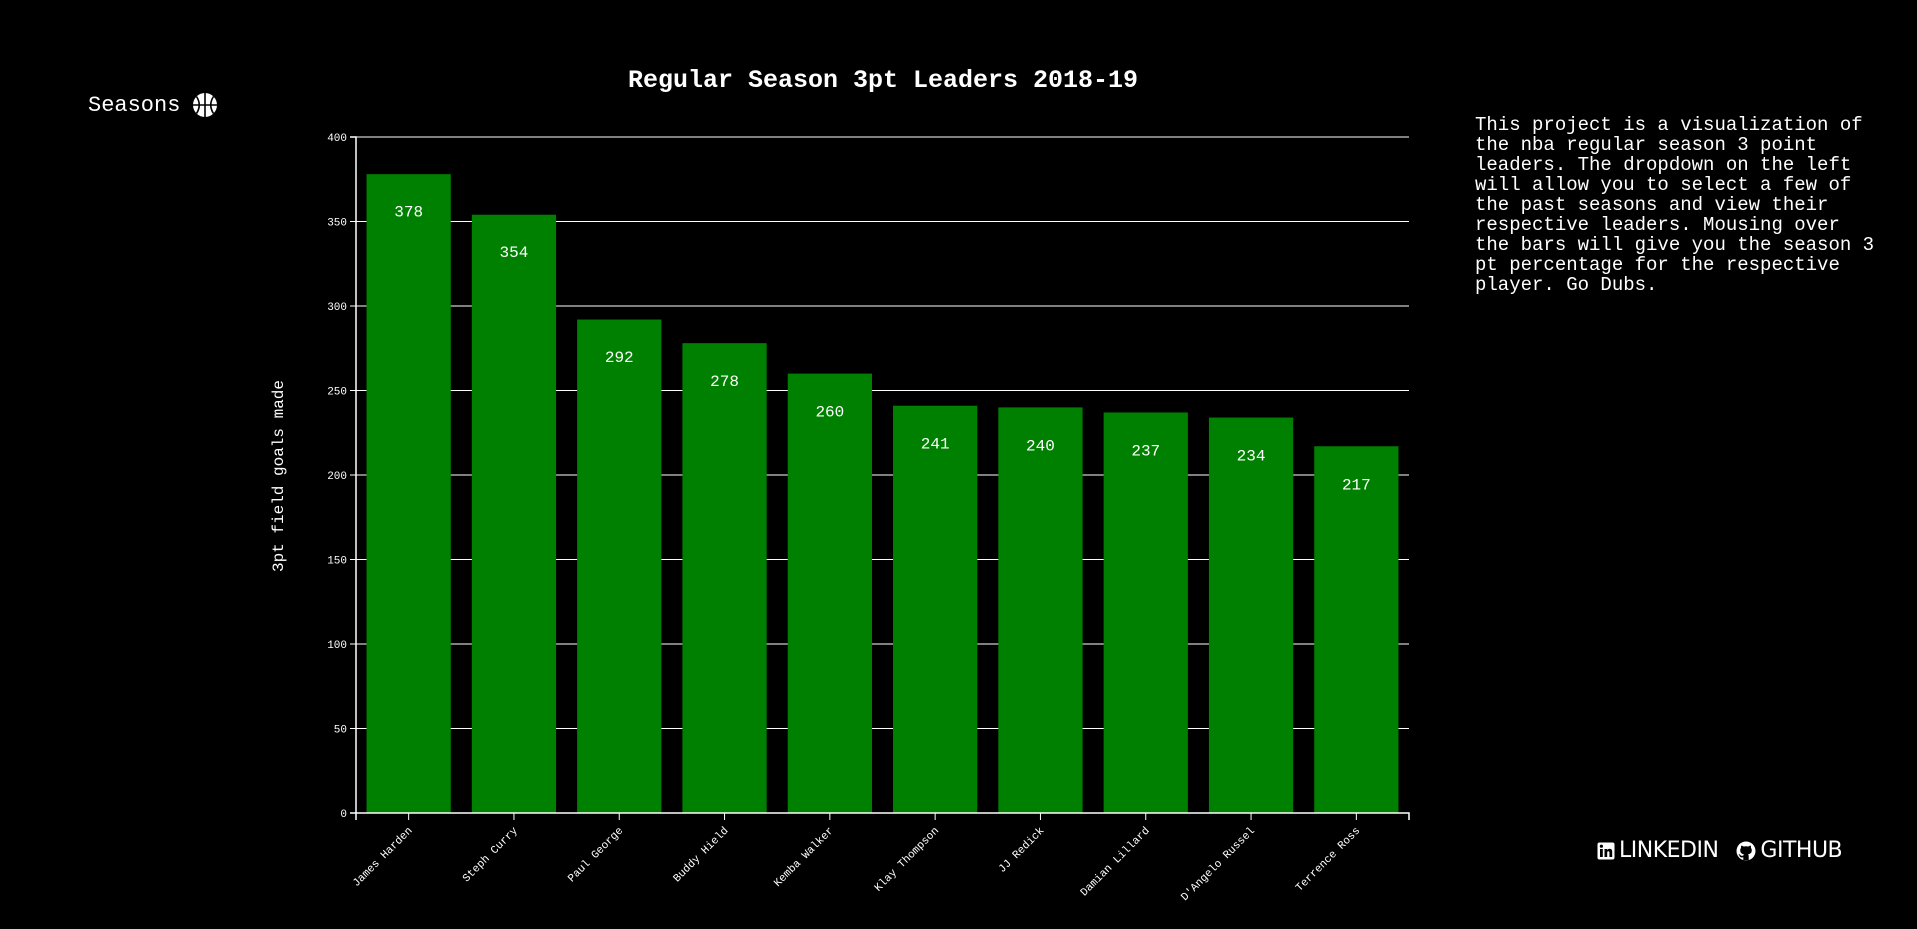 The width and height of the screenshot is (1917, 929). What do you see at coordinates (514, 253) in the screenshot?
I see `bar-value-label: 354` at bounding box center [514, 253].